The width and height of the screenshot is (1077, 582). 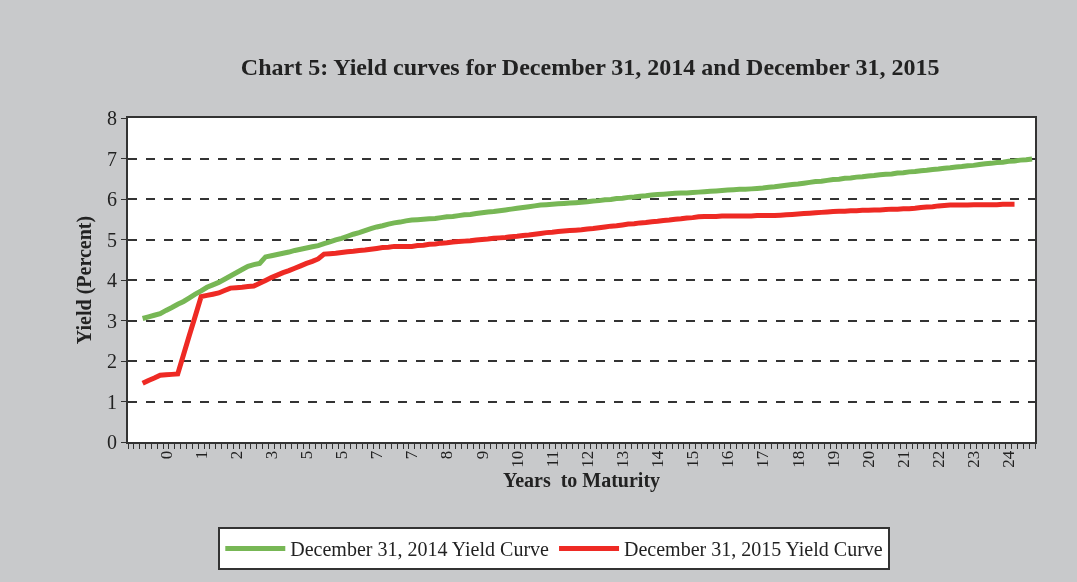 What do you see at coordinates (974, 459) in the screenshot?
I see `x-tick-label: 23` at bounding box center [974, 459].